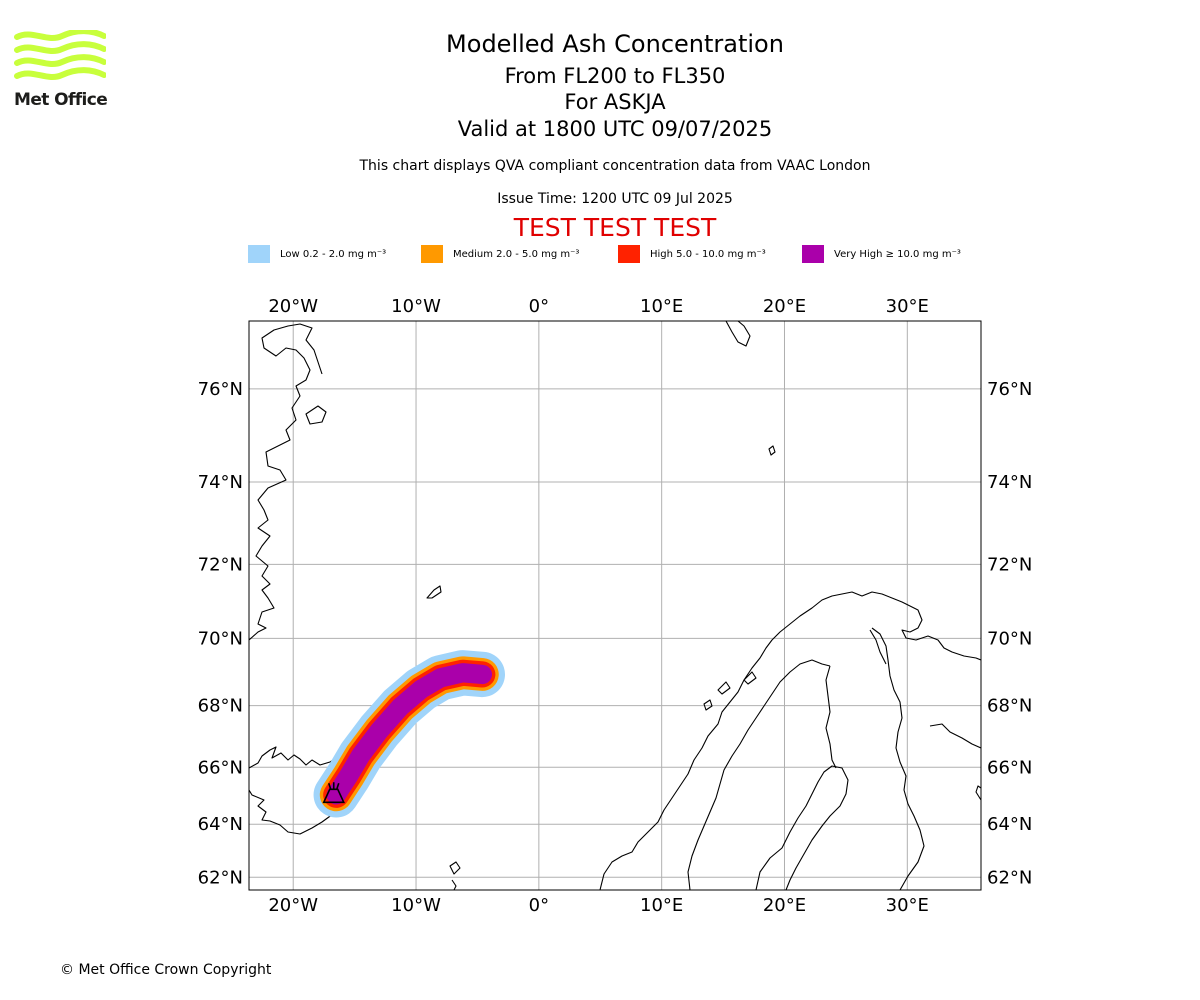  I want to click on flight-levels: From FL200 to FL350, so click(615, 76).